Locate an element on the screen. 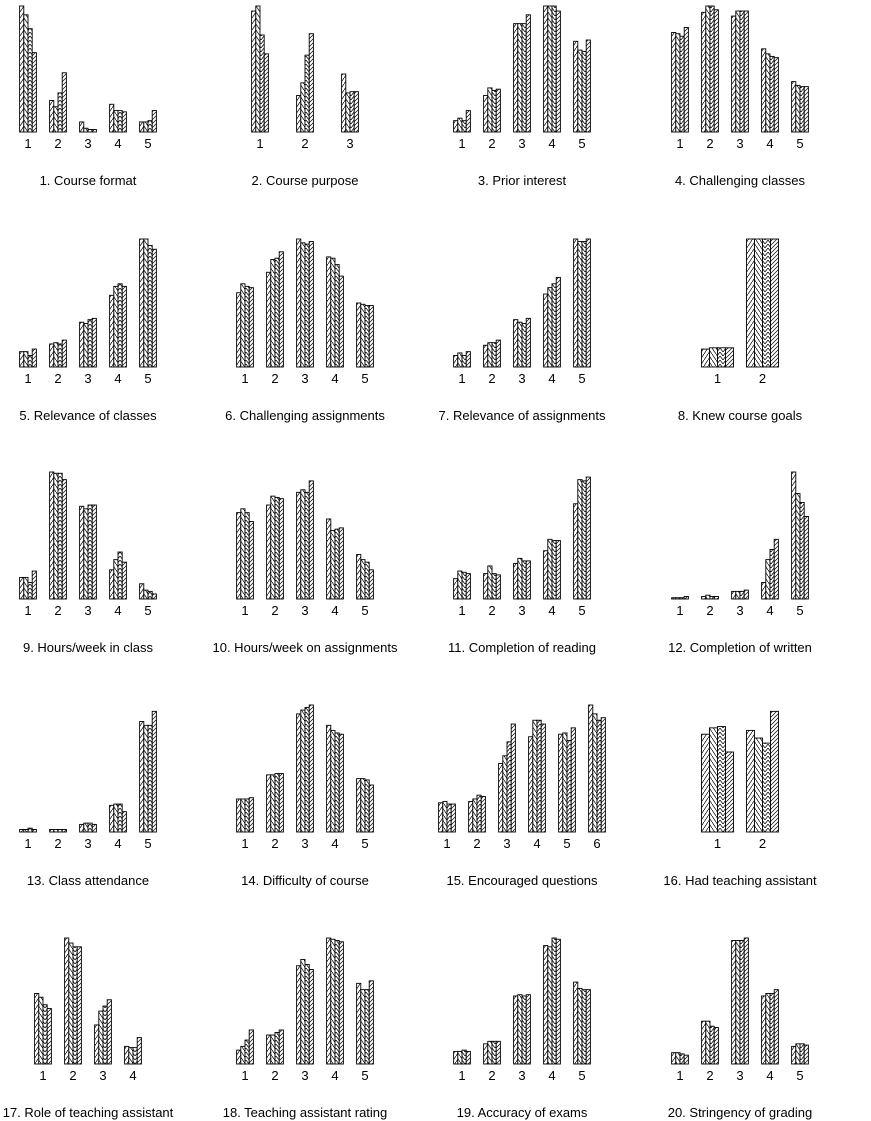 The image size is (871, 1121). chart-panel-9: 1 2 3 4 5 9. Hours/week in class is located at coordinates (88, 563).